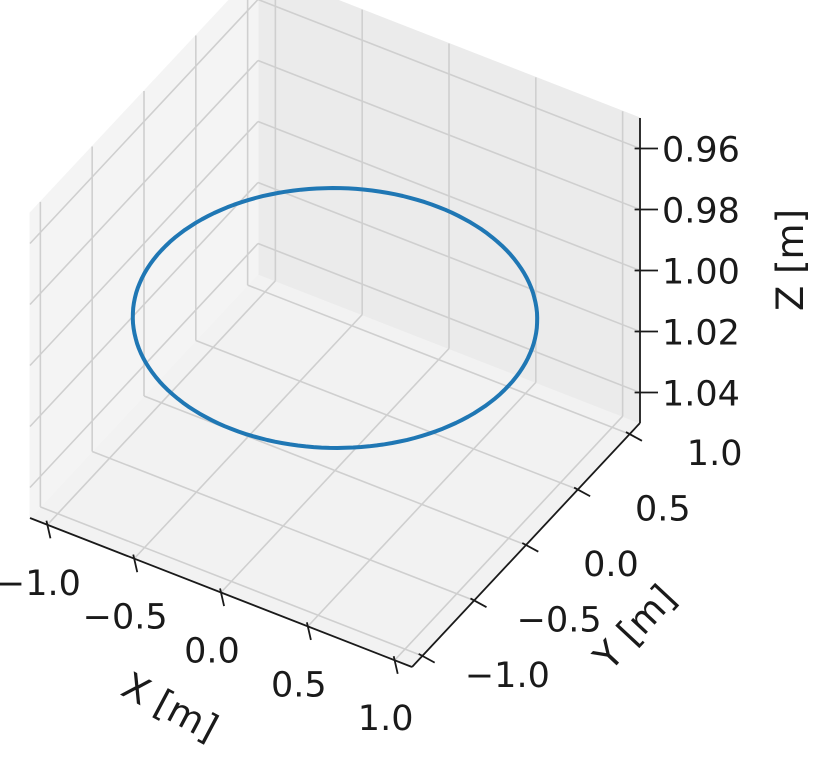  Describe the element at coordinates (299, 685) in the screenshot. I see `x-tick-label: 0.5` at that location.